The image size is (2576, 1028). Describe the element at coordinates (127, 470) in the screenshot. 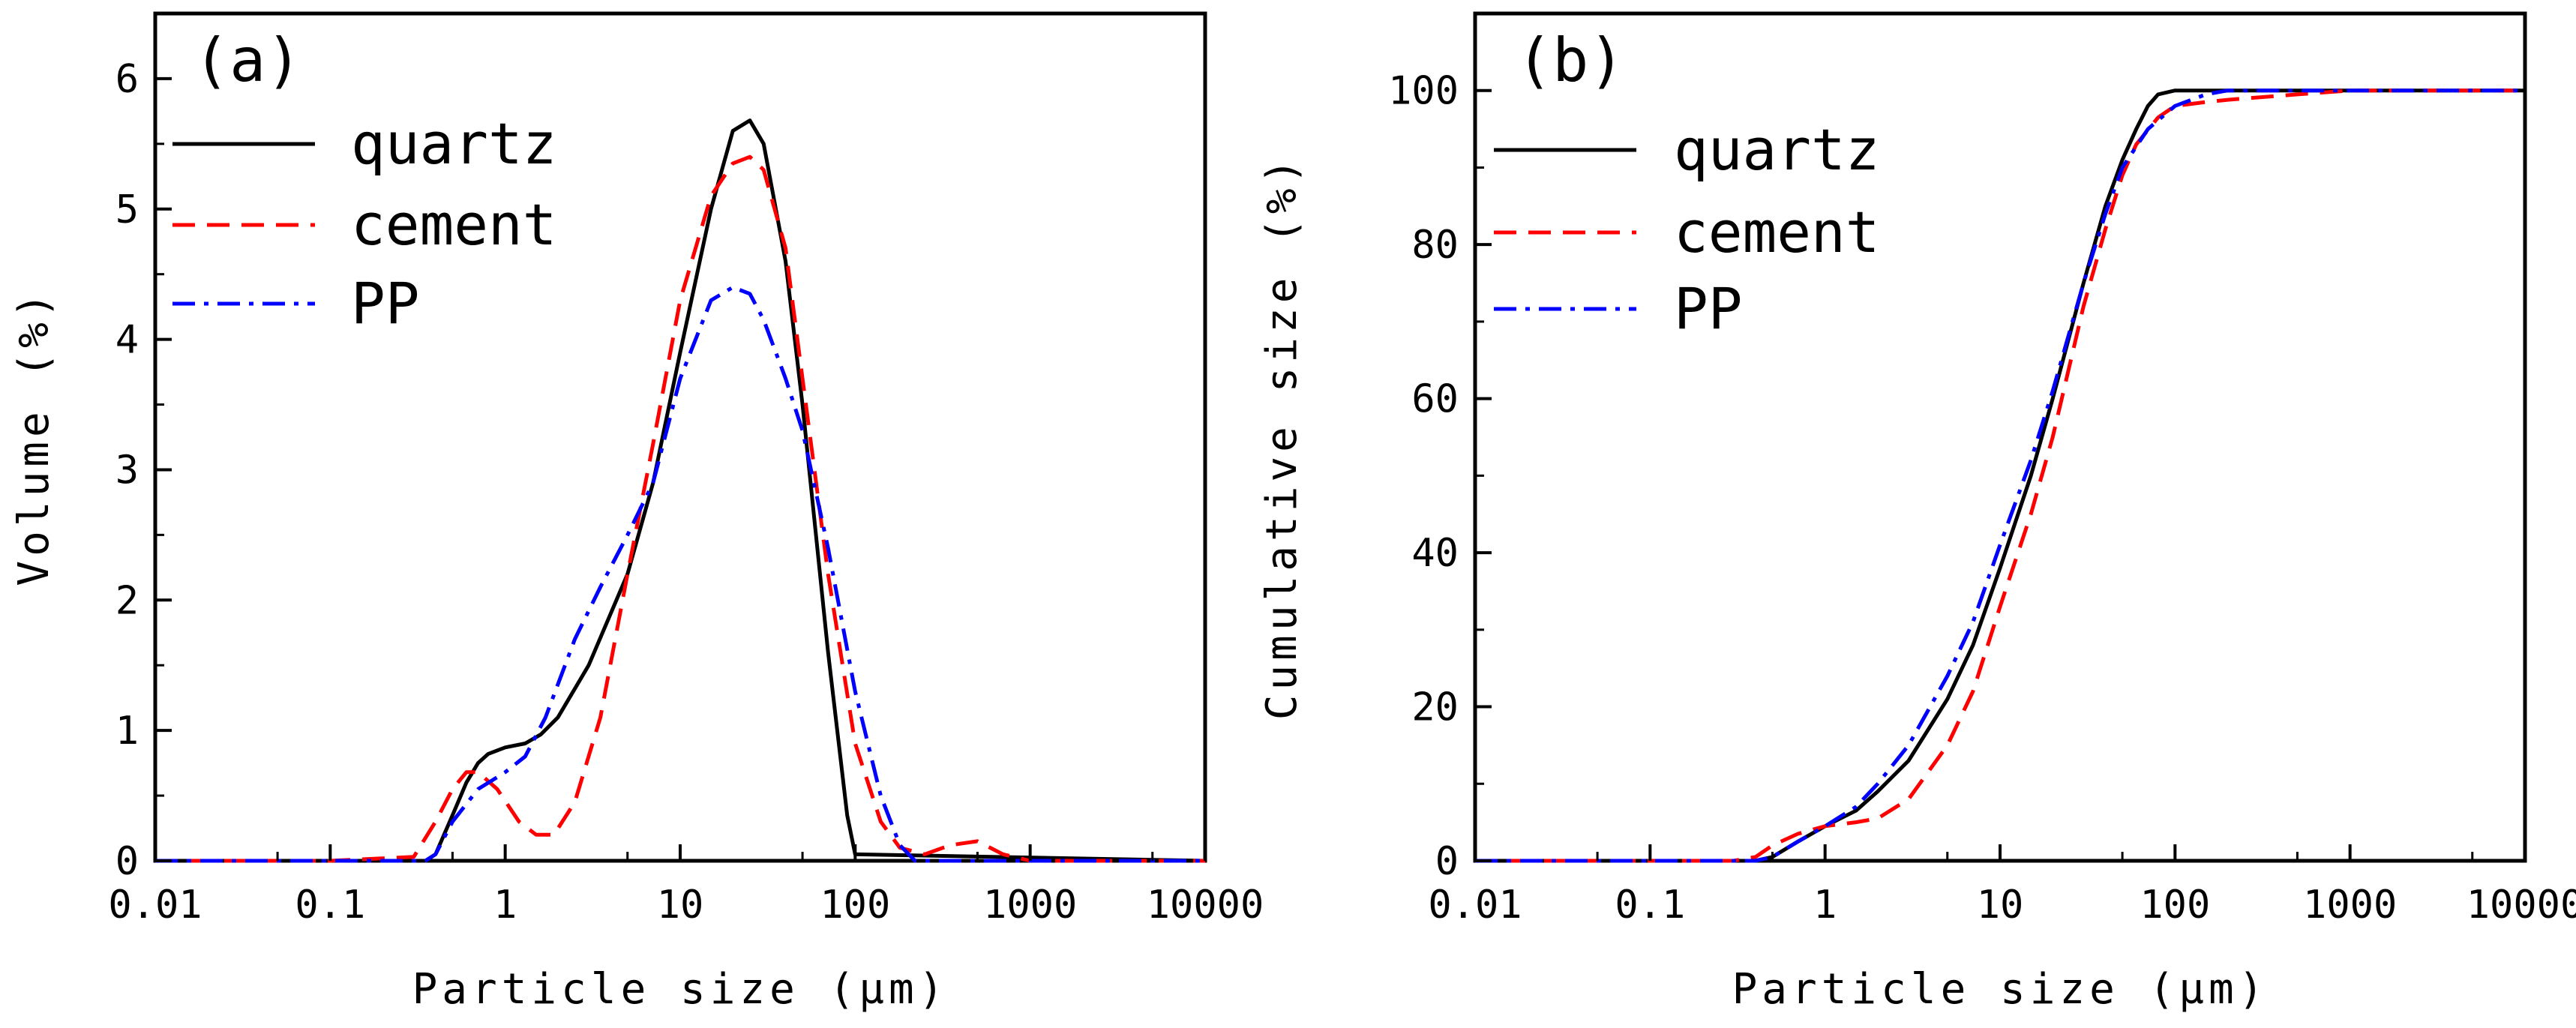

I see `y-tick-label: 3` at that location.